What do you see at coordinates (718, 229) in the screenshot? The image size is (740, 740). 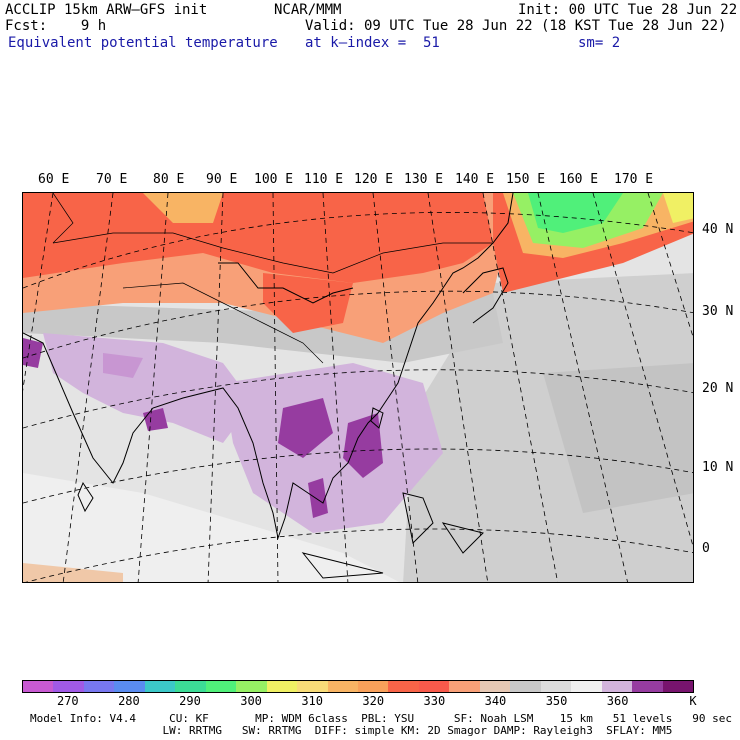 I see `lat-label: 40 N` at bounding box center [718, 229].